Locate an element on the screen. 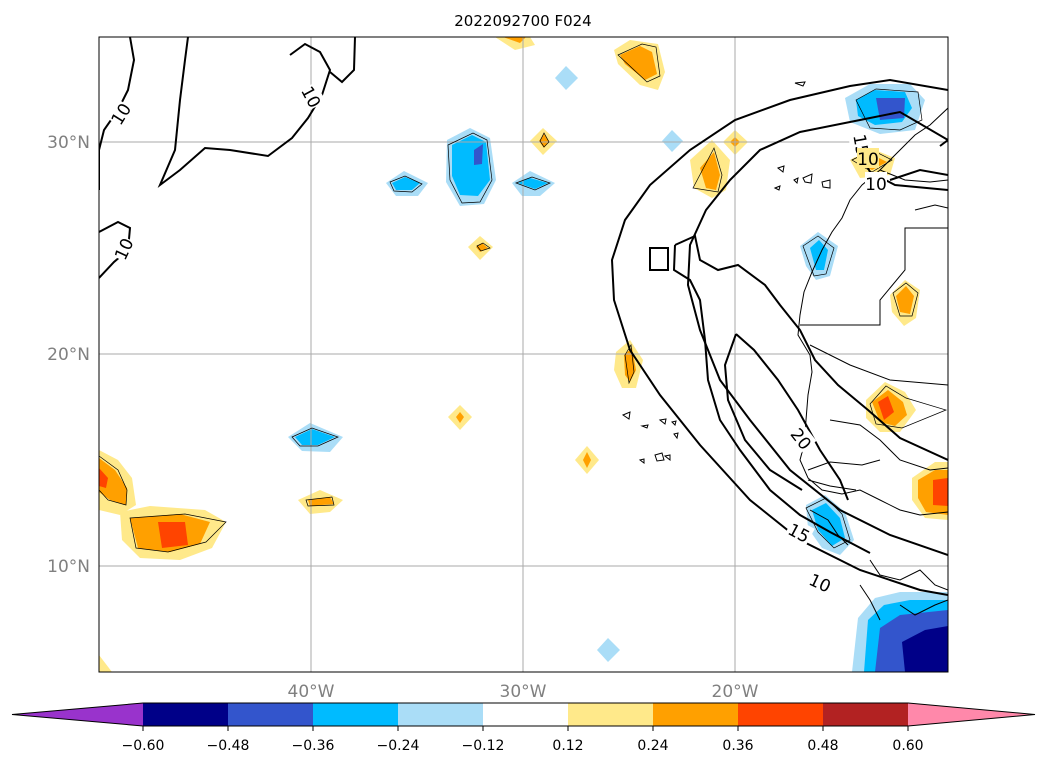 The height and width of the screenshot is (765, 1047). lat-labels: 30°N 20°N 10°N is located at coordinates (68, 355).